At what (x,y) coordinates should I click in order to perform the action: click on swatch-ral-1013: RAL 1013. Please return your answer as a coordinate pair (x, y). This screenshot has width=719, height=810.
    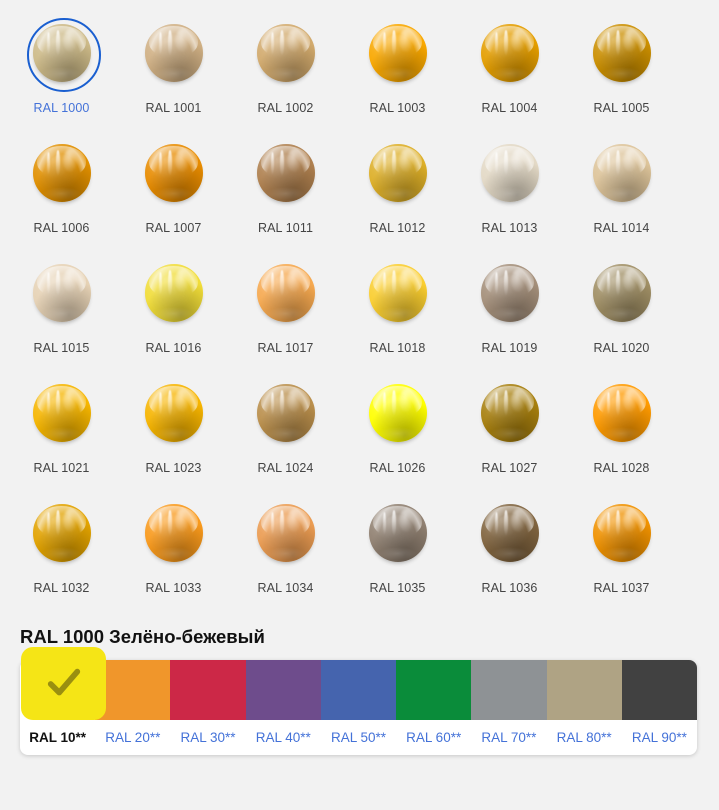
    Looking at the image, I should click on (509, 194).